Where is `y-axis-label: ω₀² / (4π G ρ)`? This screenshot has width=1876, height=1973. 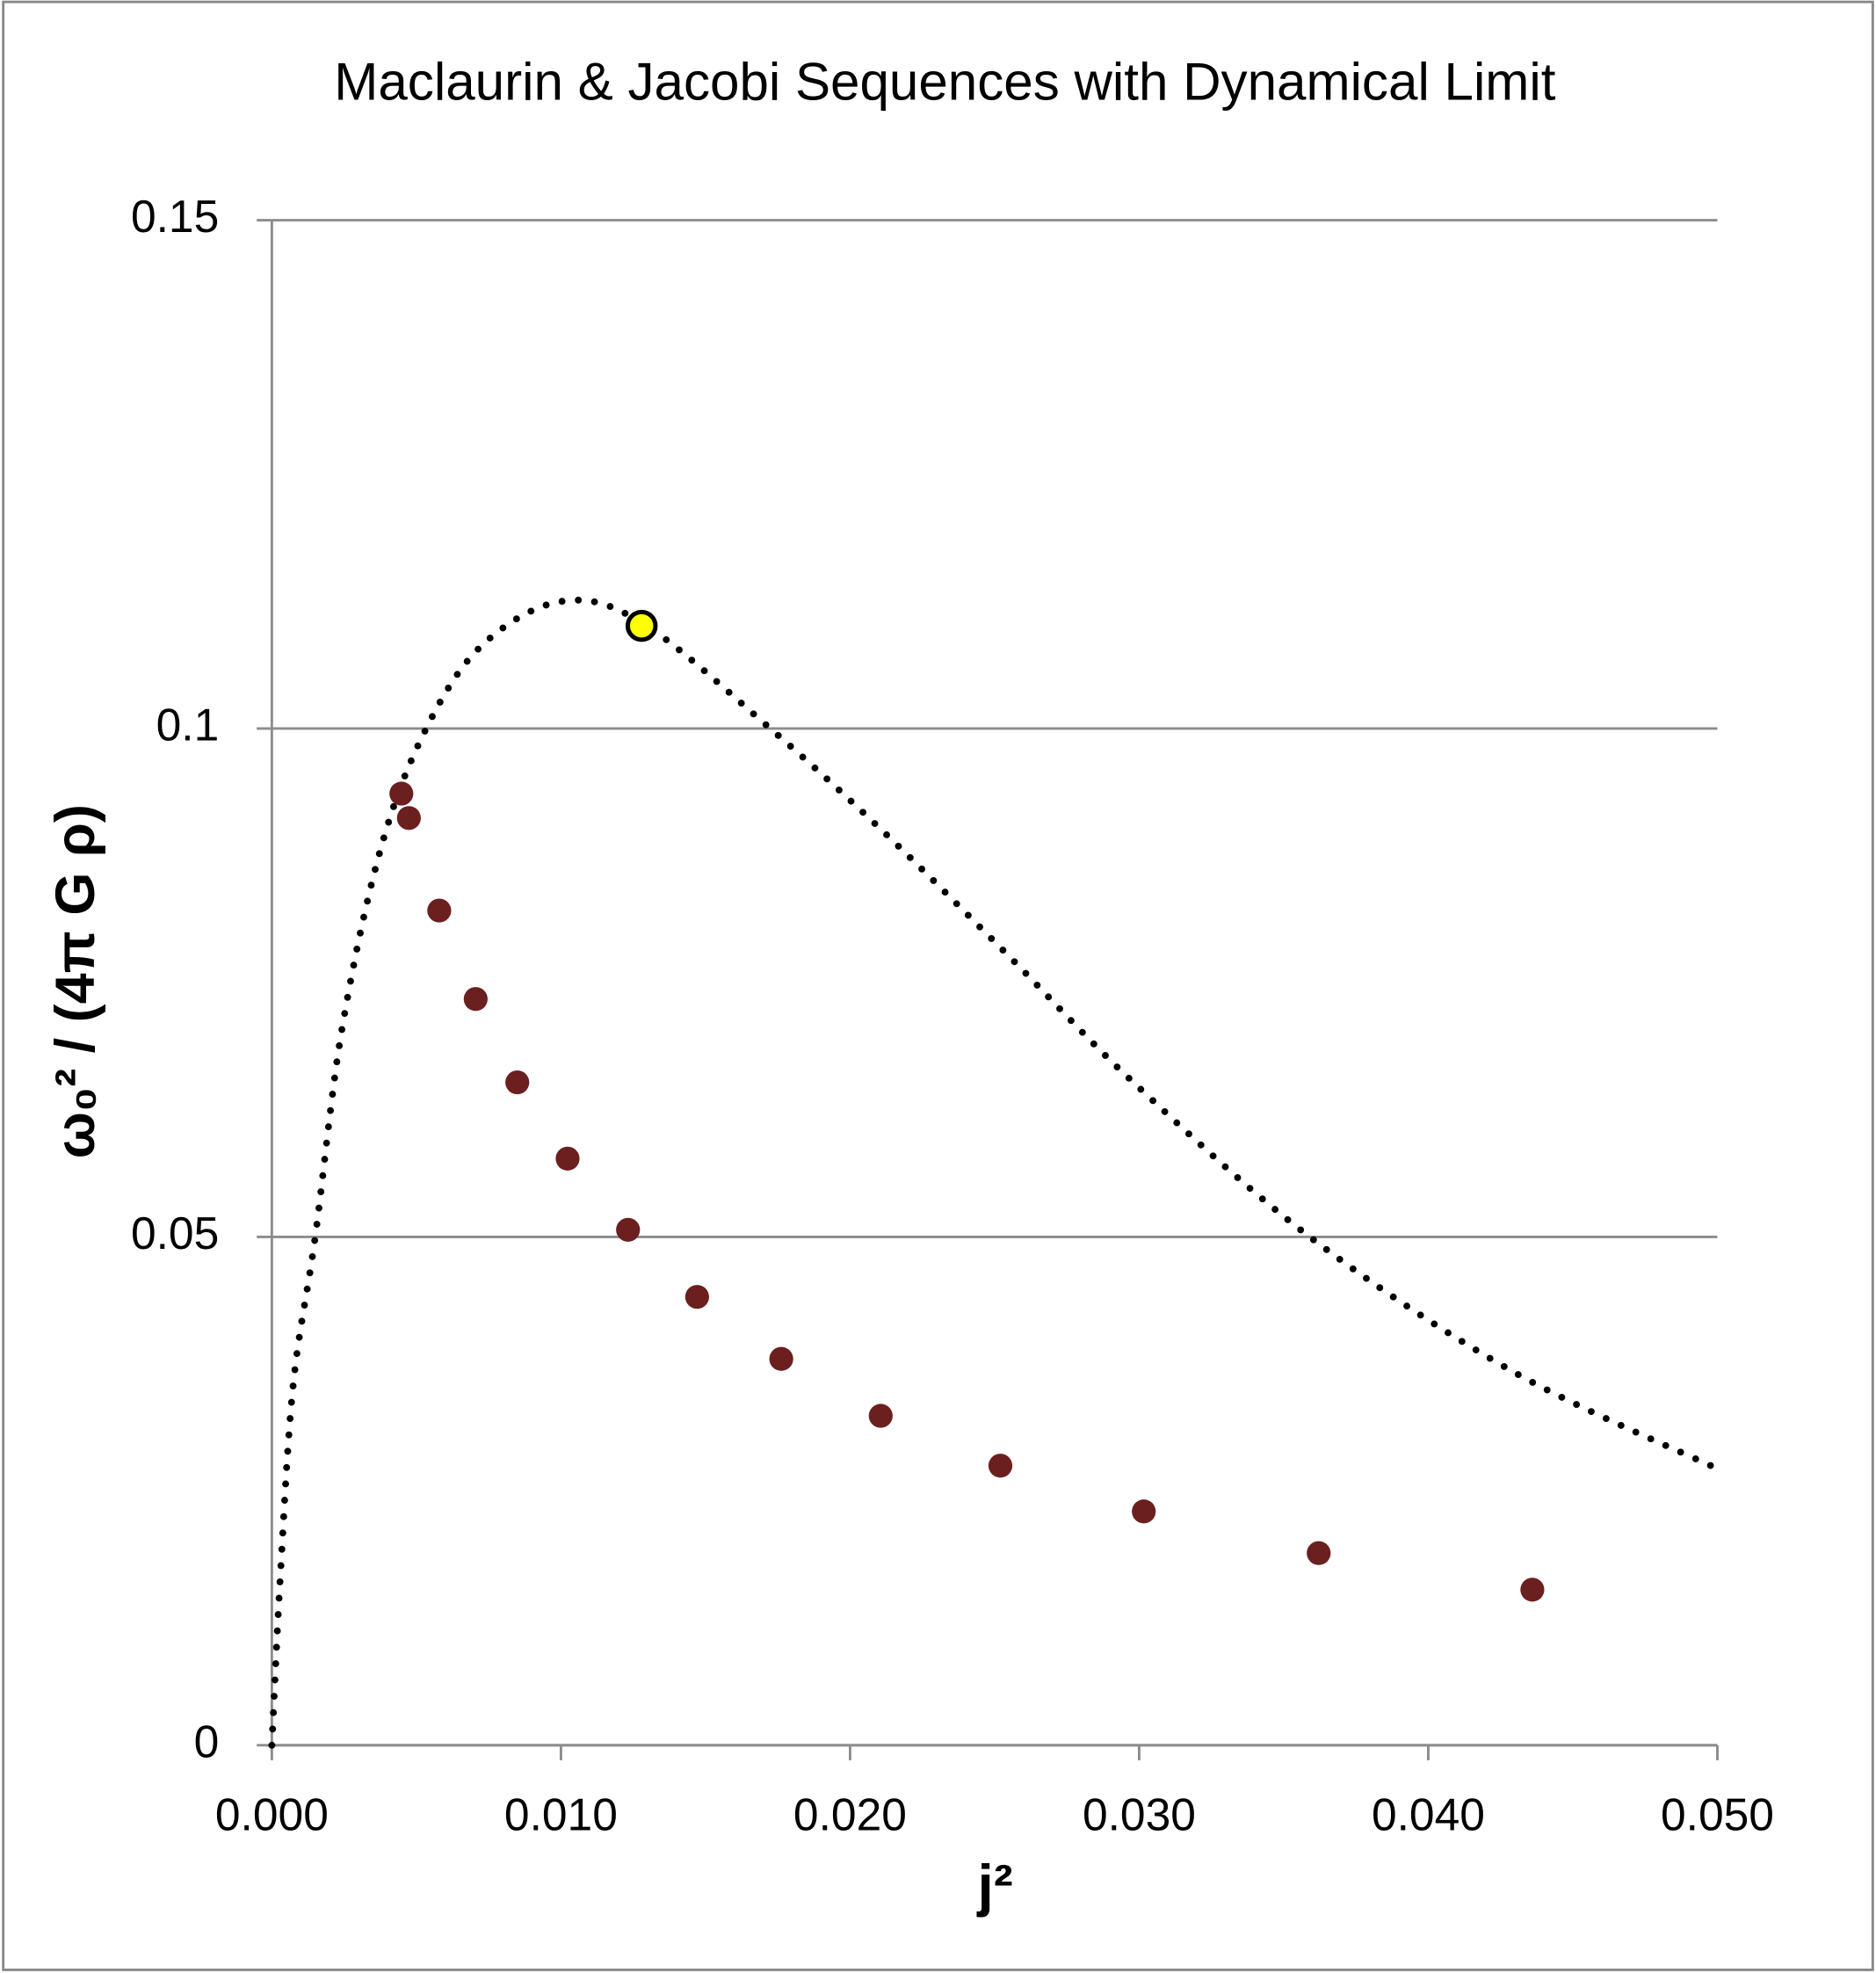
y-axis-label: ω₀² / (4π G ρ) is located at coordinates (75, 981).